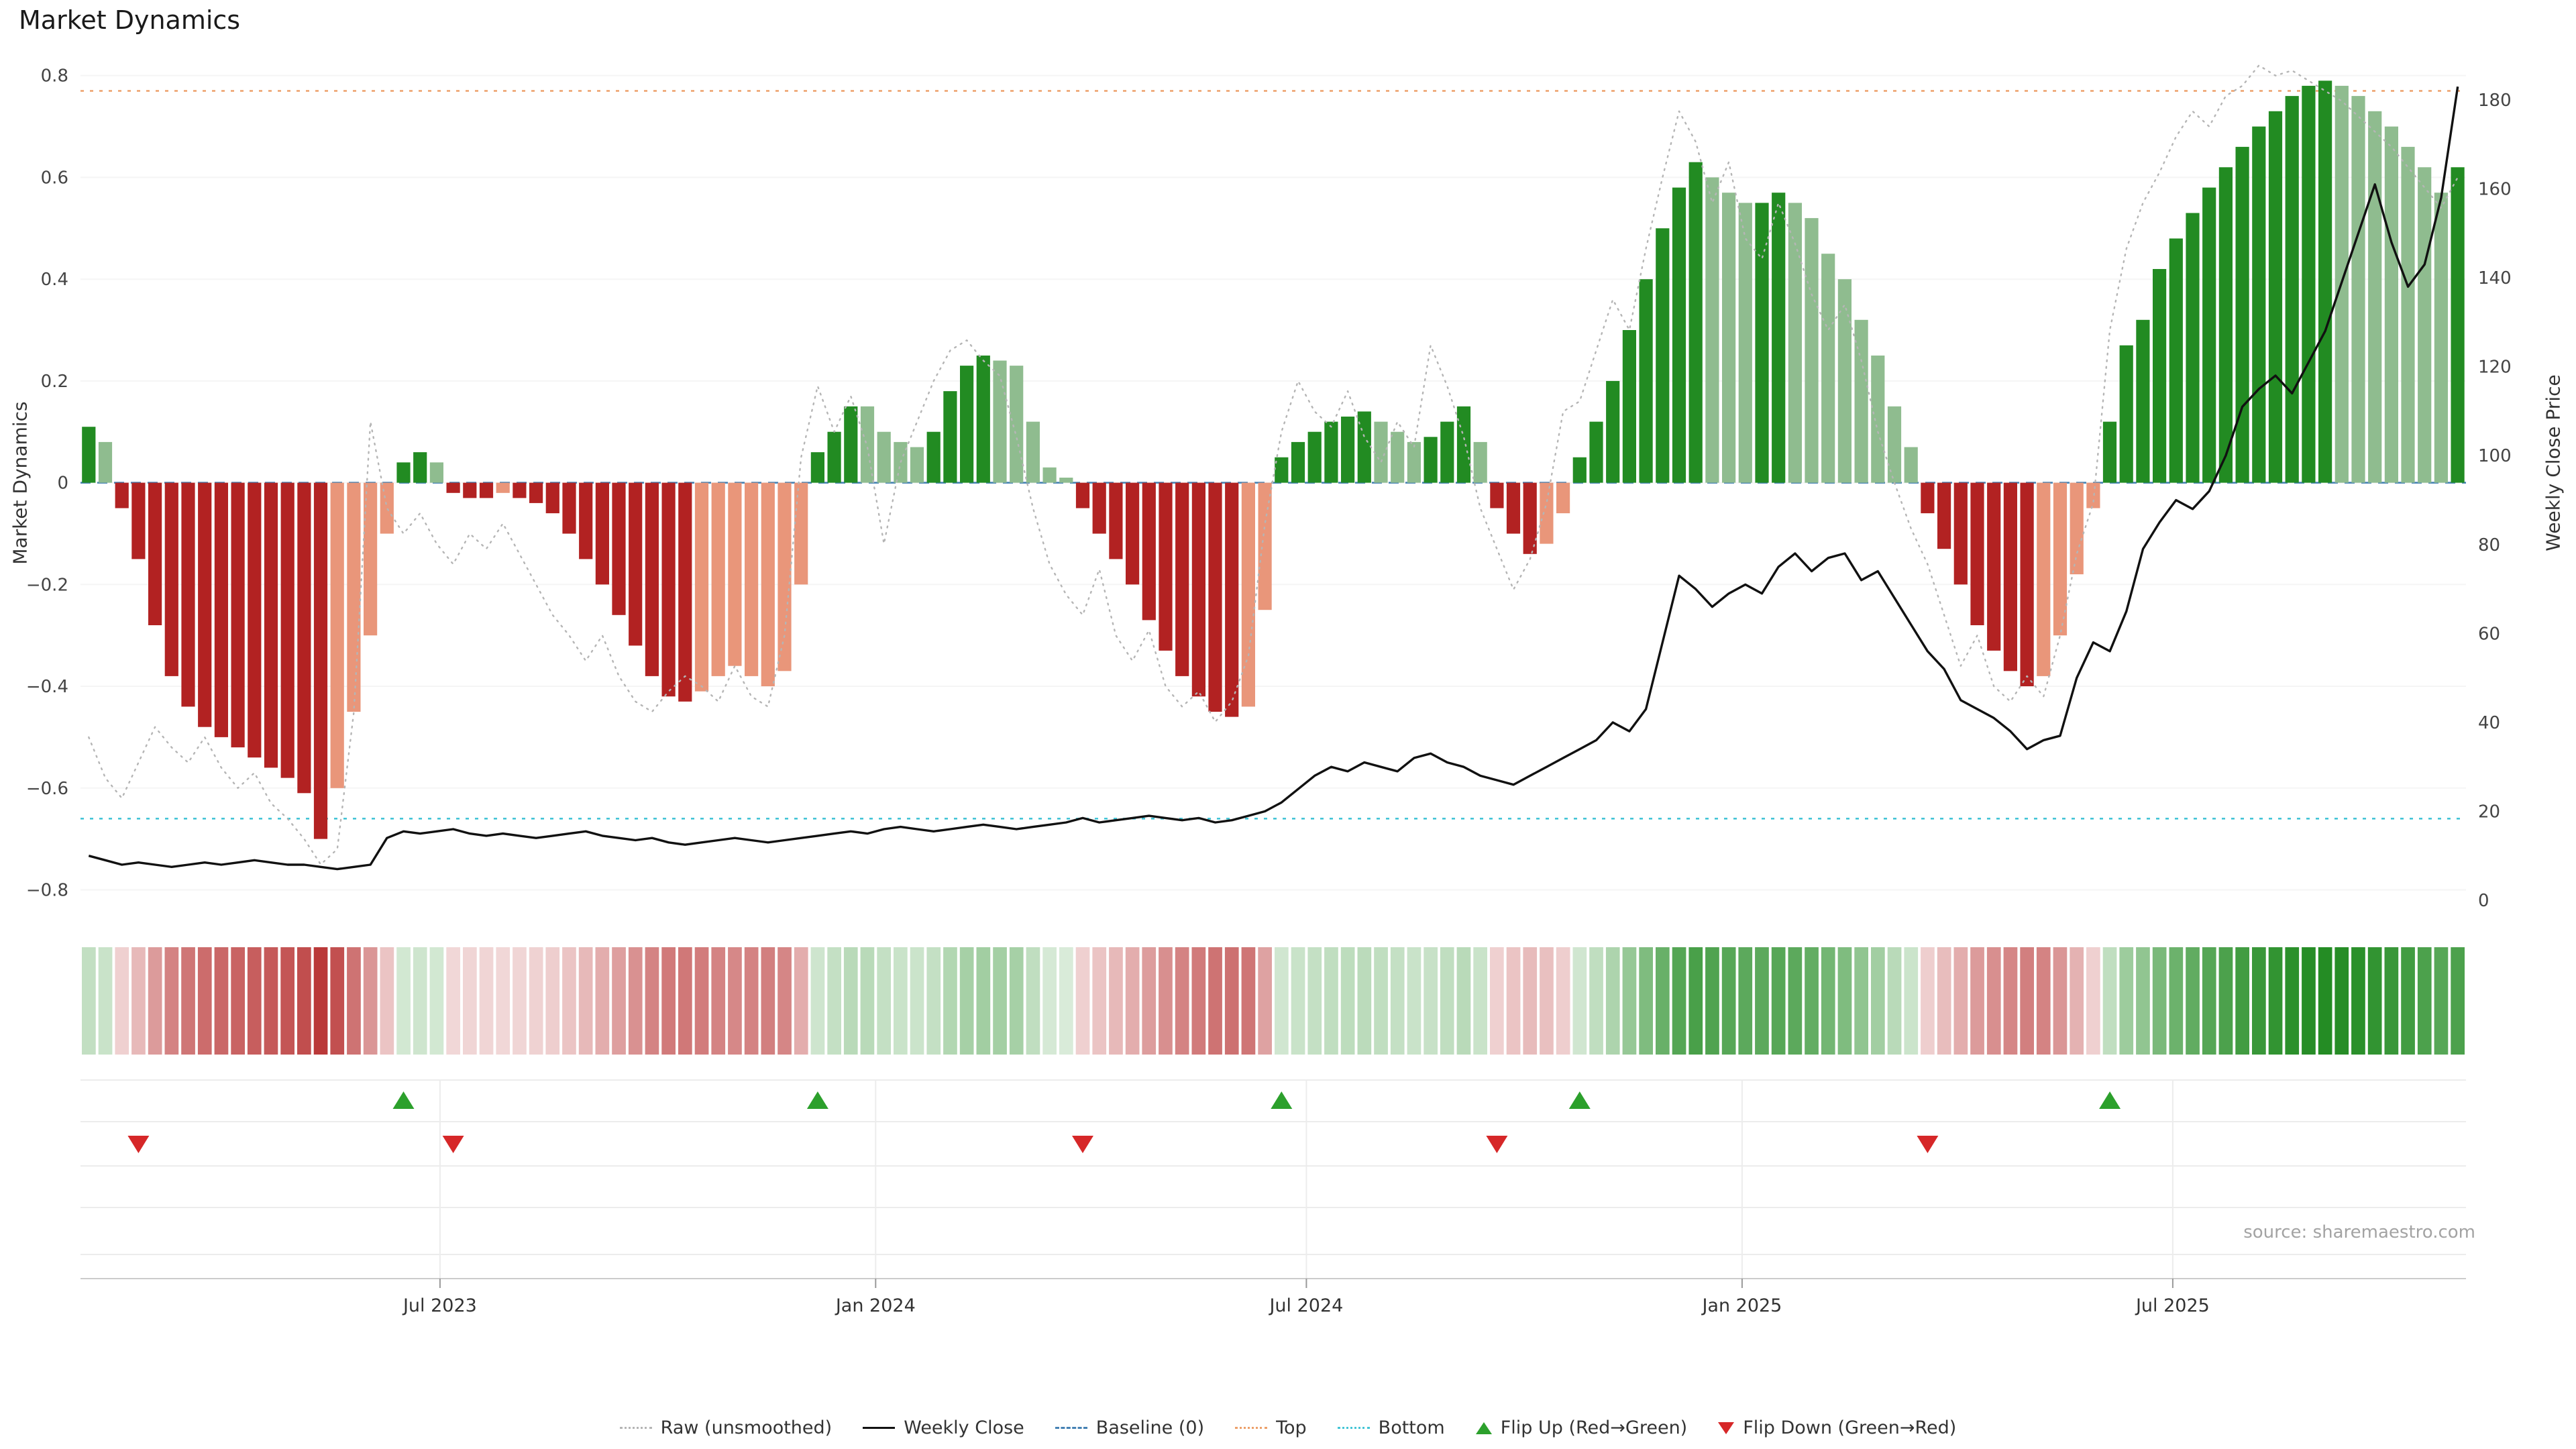 The width and height of the screenshot is (2576, 1449). I want to click on right-tick-label: 40, so click(2489, 723).